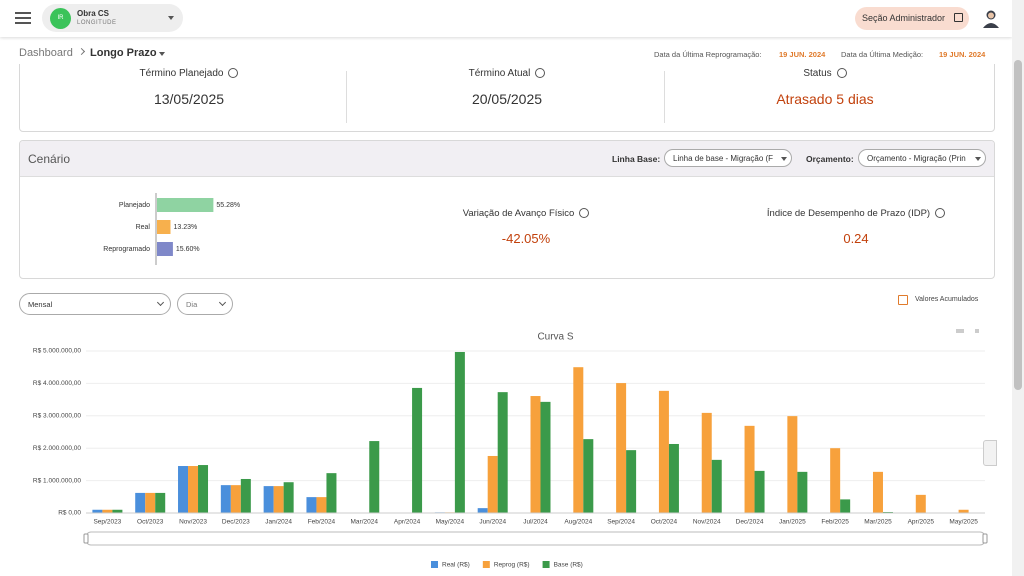 The width and height of the screenshot is (1024, 576). Describe the element at coordinates (486, 564) in the screenshot. I see `legend-swatch` at that location.